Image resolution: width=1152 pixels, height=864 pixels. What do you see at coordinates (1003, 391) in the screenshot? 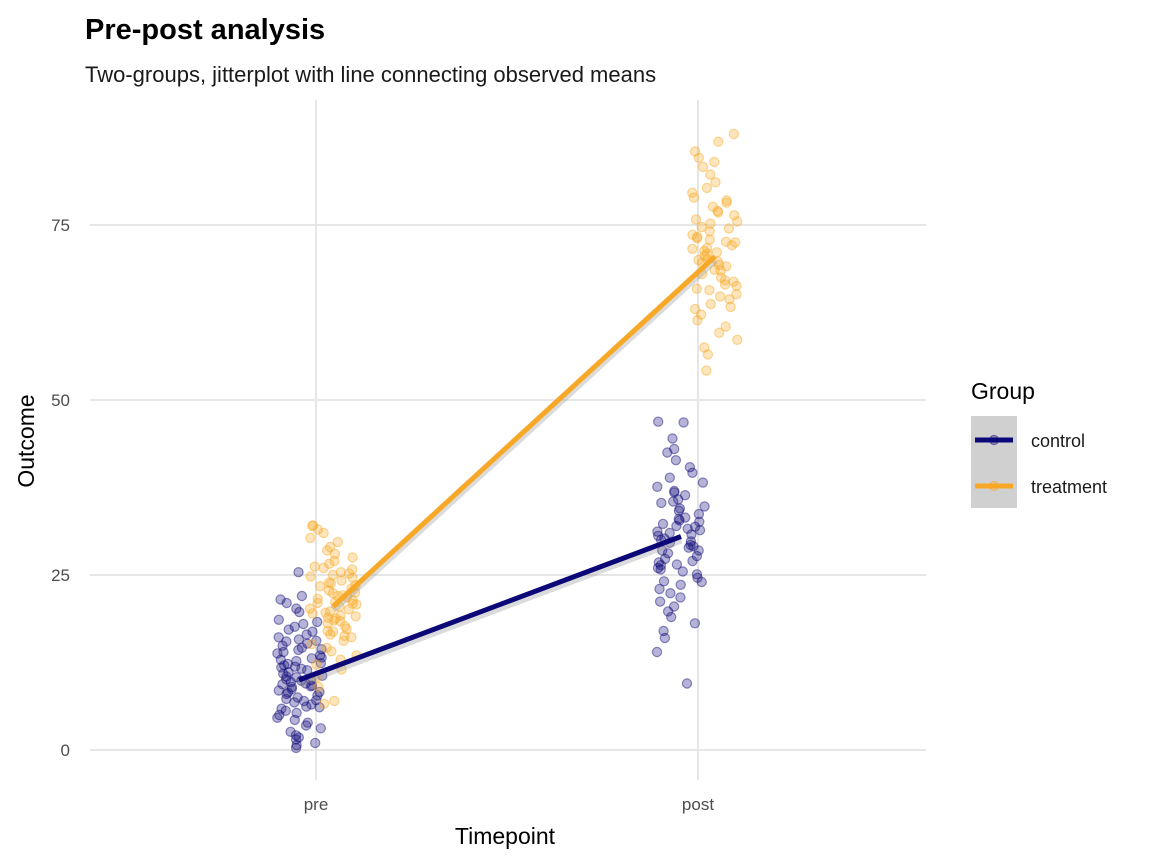
I see `legend-title: Group` at bounding box center [1003, 391].